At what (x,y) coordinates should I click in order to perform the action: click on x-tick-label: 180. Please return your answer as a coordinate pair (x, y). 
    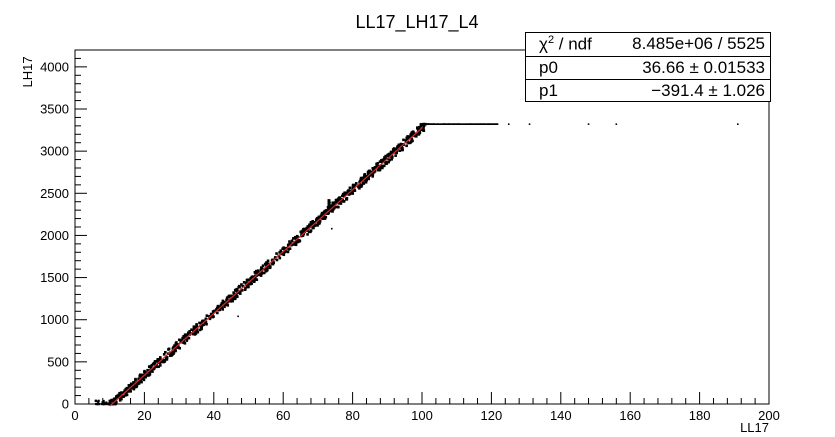
    Looking at the image, I should click on (700, 415).